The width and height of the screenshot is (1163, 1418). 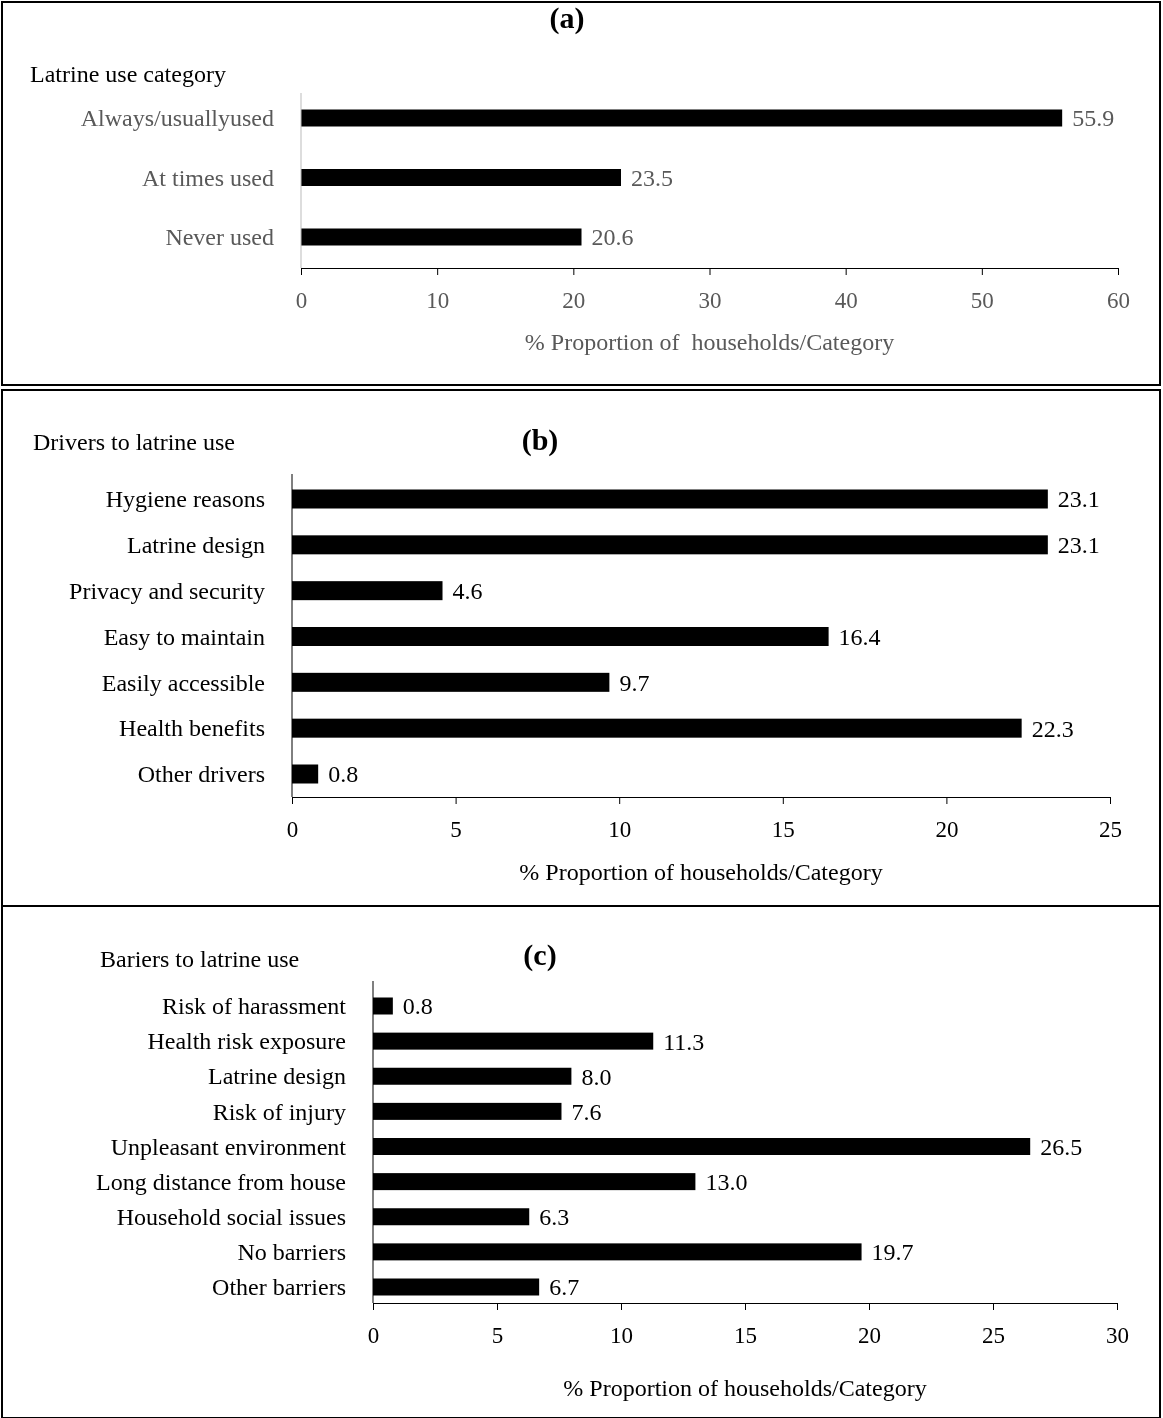 I want to click on y-tick-label: Long distance from house, so click(x=221, y=1181).